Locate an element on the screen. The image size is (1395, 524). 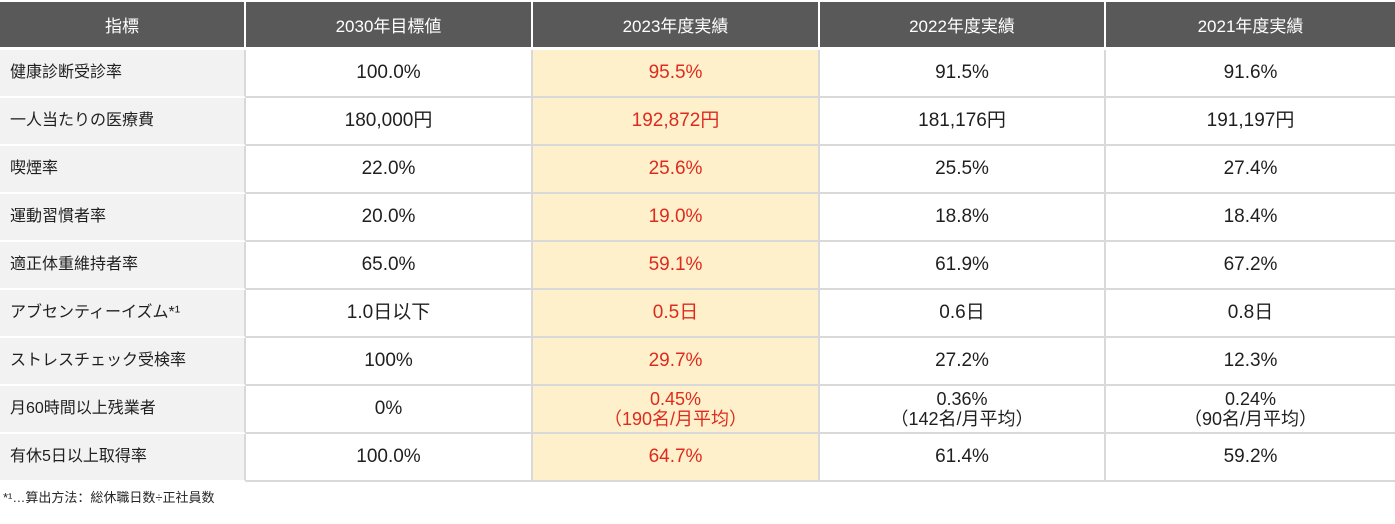
cell-fy2021: 91.6% is located at coordinates (1250, 74).